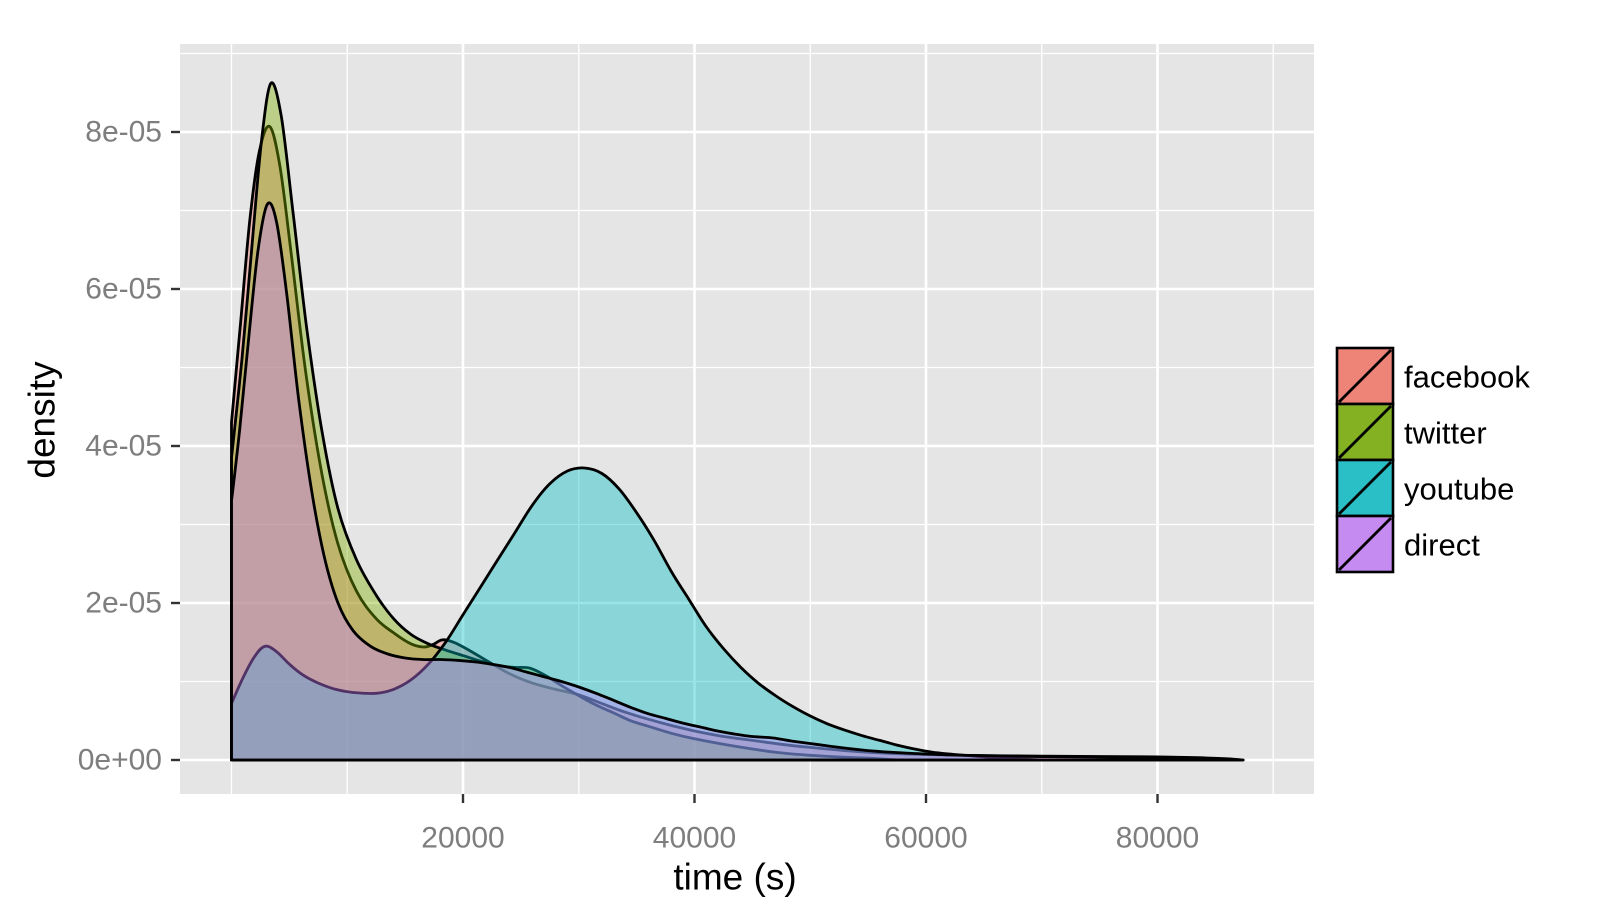 This screenshot has width=1600, height=920. Describe the element at coordinates (1157, 838) in the screenshot. I see `x-tick-label-3: 80000` at that location.